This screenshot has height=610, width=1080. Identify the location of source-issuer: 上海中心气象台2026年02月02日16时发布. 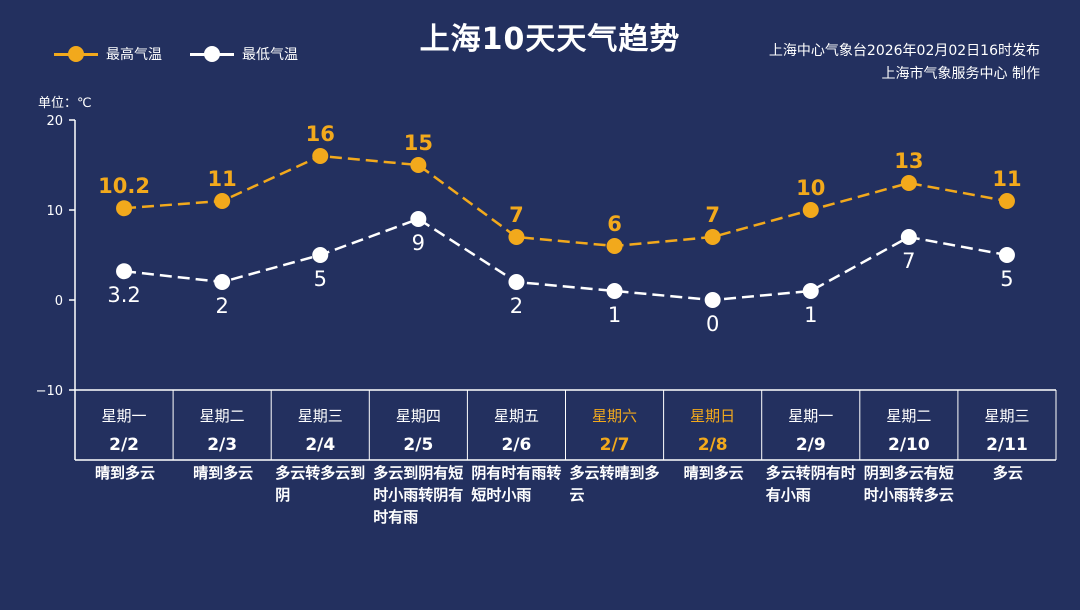
(904, 51).